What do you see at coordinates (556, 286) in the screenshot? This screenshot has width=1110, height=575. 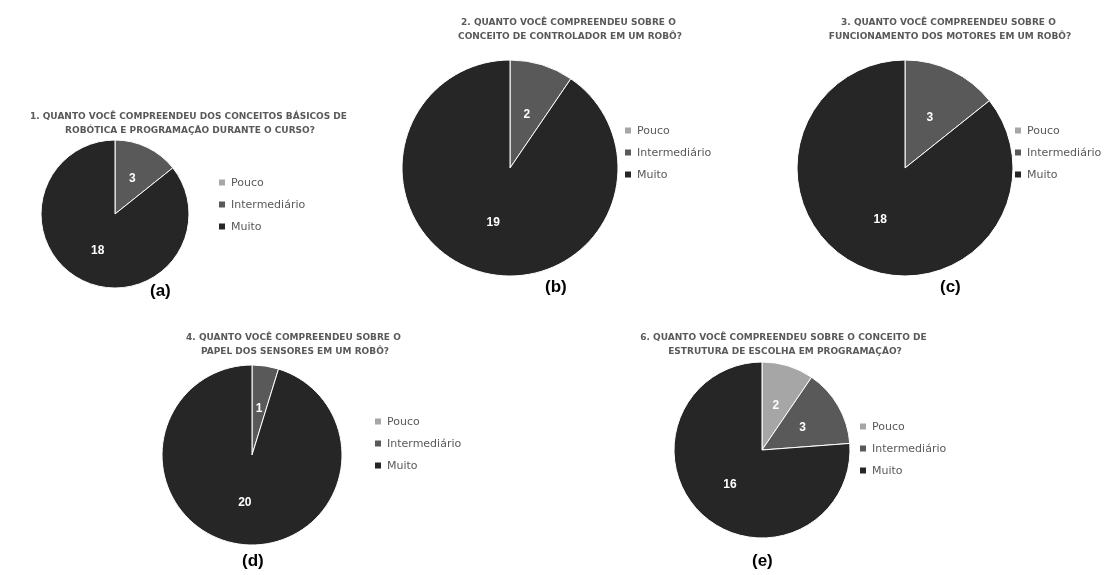 I see `text: (b)` at bounding box center [556, 286].